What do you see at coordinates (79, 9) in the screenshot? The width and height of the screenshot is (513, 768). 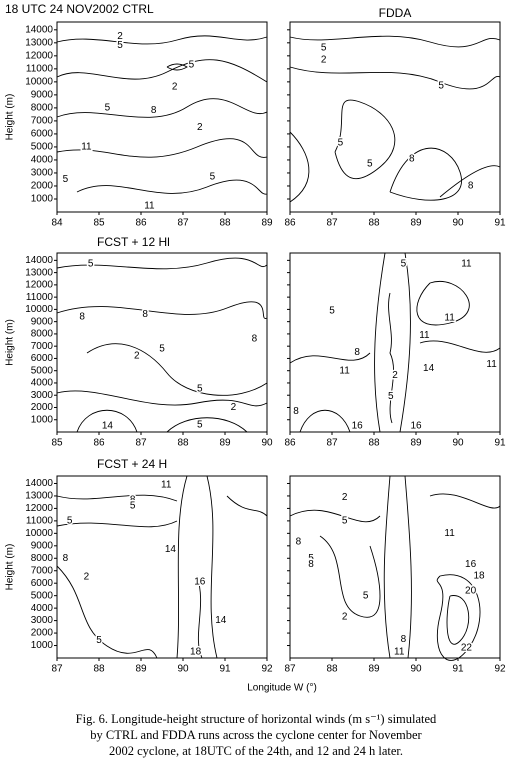 I see `panel-title: 18 UTC 24 NOV2002 CTRL` at bounding box center [79, 9].